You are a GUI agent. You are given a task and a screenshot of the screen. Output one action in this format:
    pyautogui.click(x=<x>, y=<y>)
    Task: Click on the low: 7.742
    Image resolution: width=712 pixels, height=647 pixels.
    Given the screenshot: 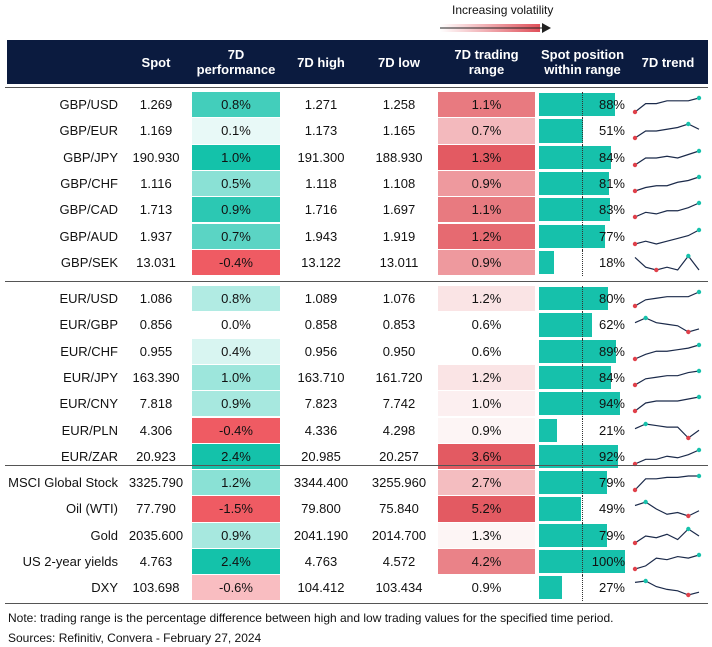 What is the action you would take?
    pyautogui.click(x=399, y=404)
    